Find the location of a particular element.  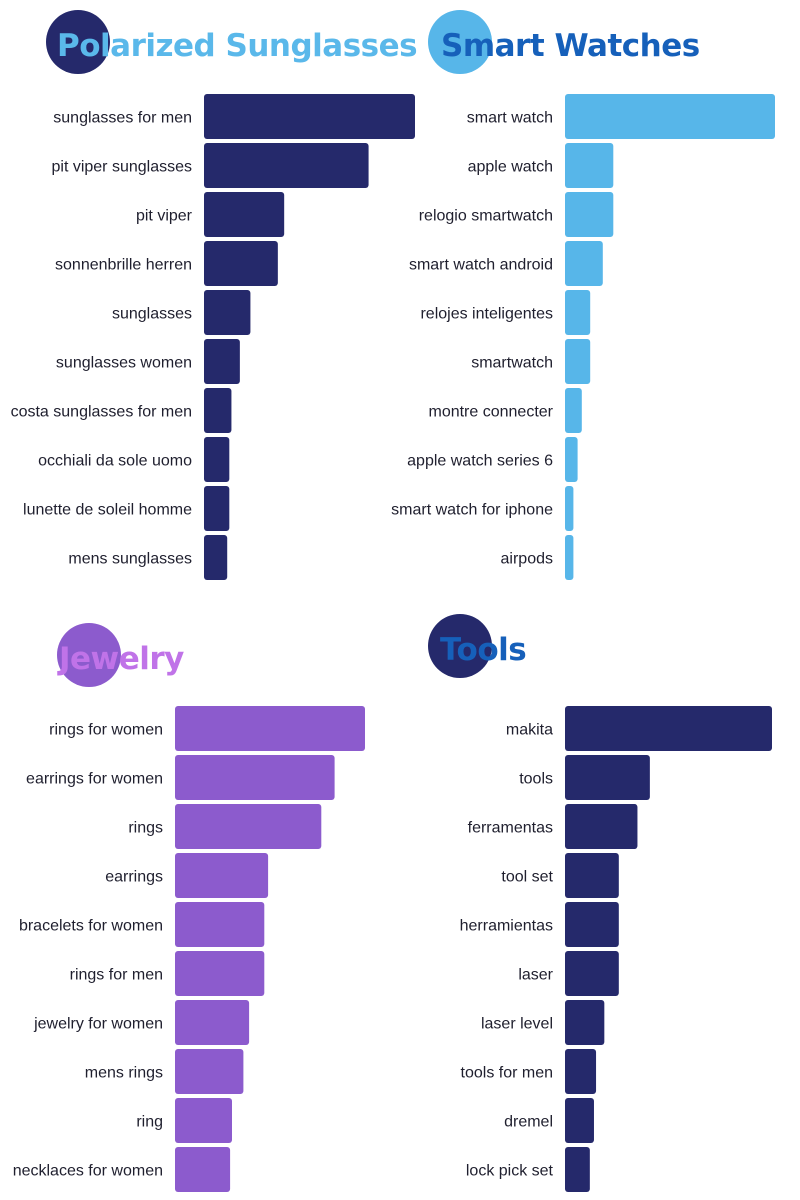

category-label: relojes inteligentes is located at coordinates (486, 314).